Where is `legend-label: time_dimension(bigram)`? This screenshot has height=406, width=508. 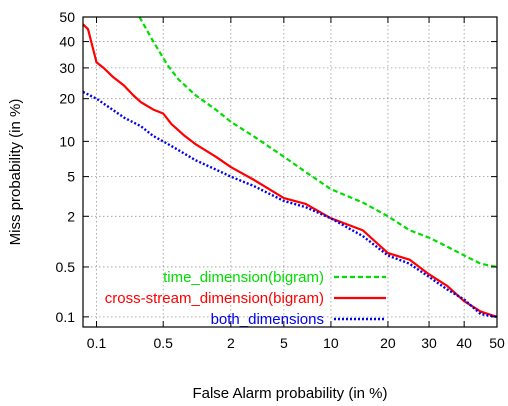
legend-label: time_dimension(bigram) is located at coordinates (243, 277).